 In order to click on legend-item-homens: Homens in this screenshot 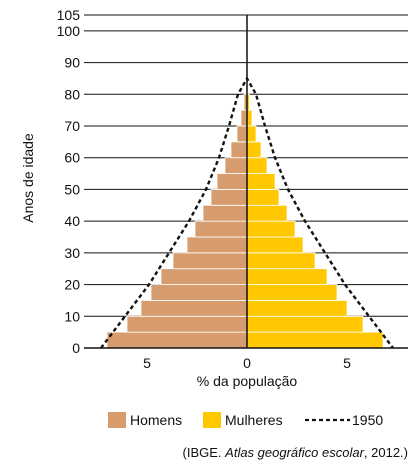, I will do `click(145, 420)`.